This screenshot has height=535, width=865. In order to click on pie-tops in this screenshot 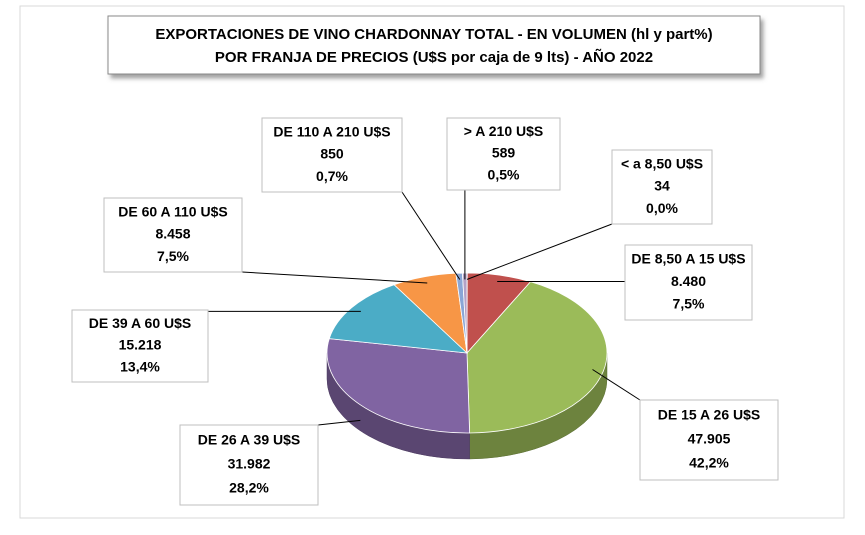, I will do `click(467, 353)`.